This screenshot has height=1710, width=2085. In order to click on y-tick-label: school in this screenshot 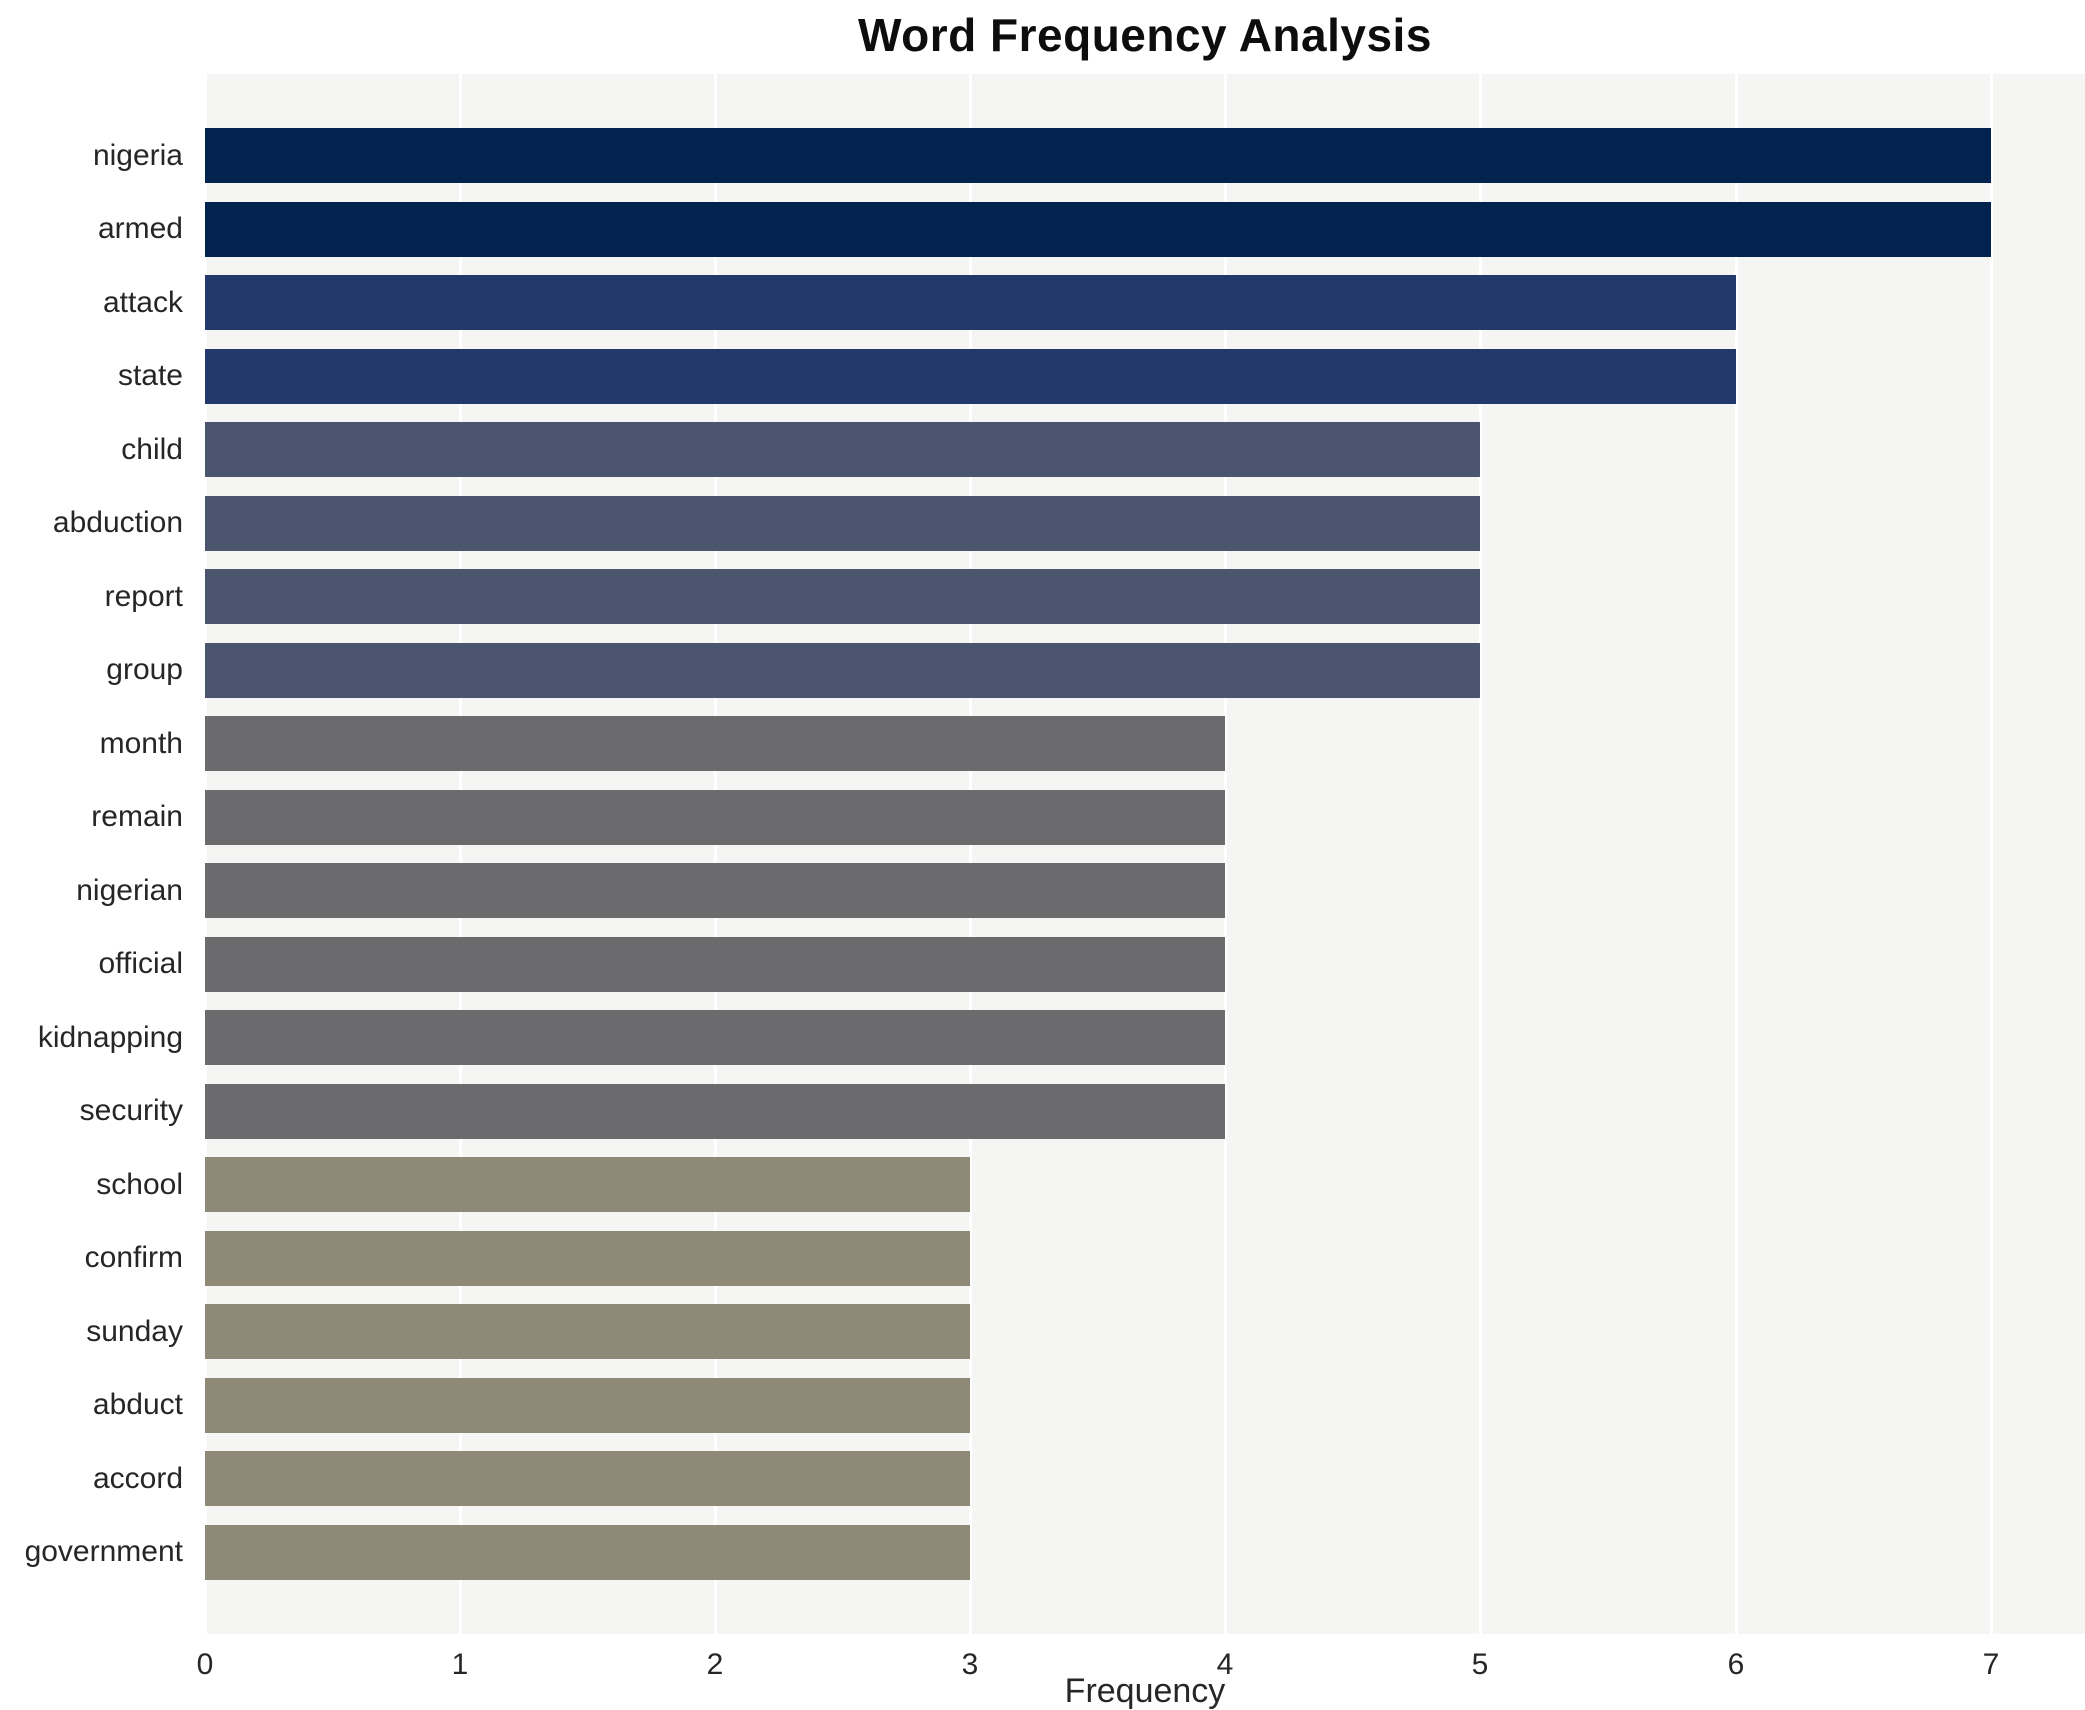, I will do `click(139, 1184)`.